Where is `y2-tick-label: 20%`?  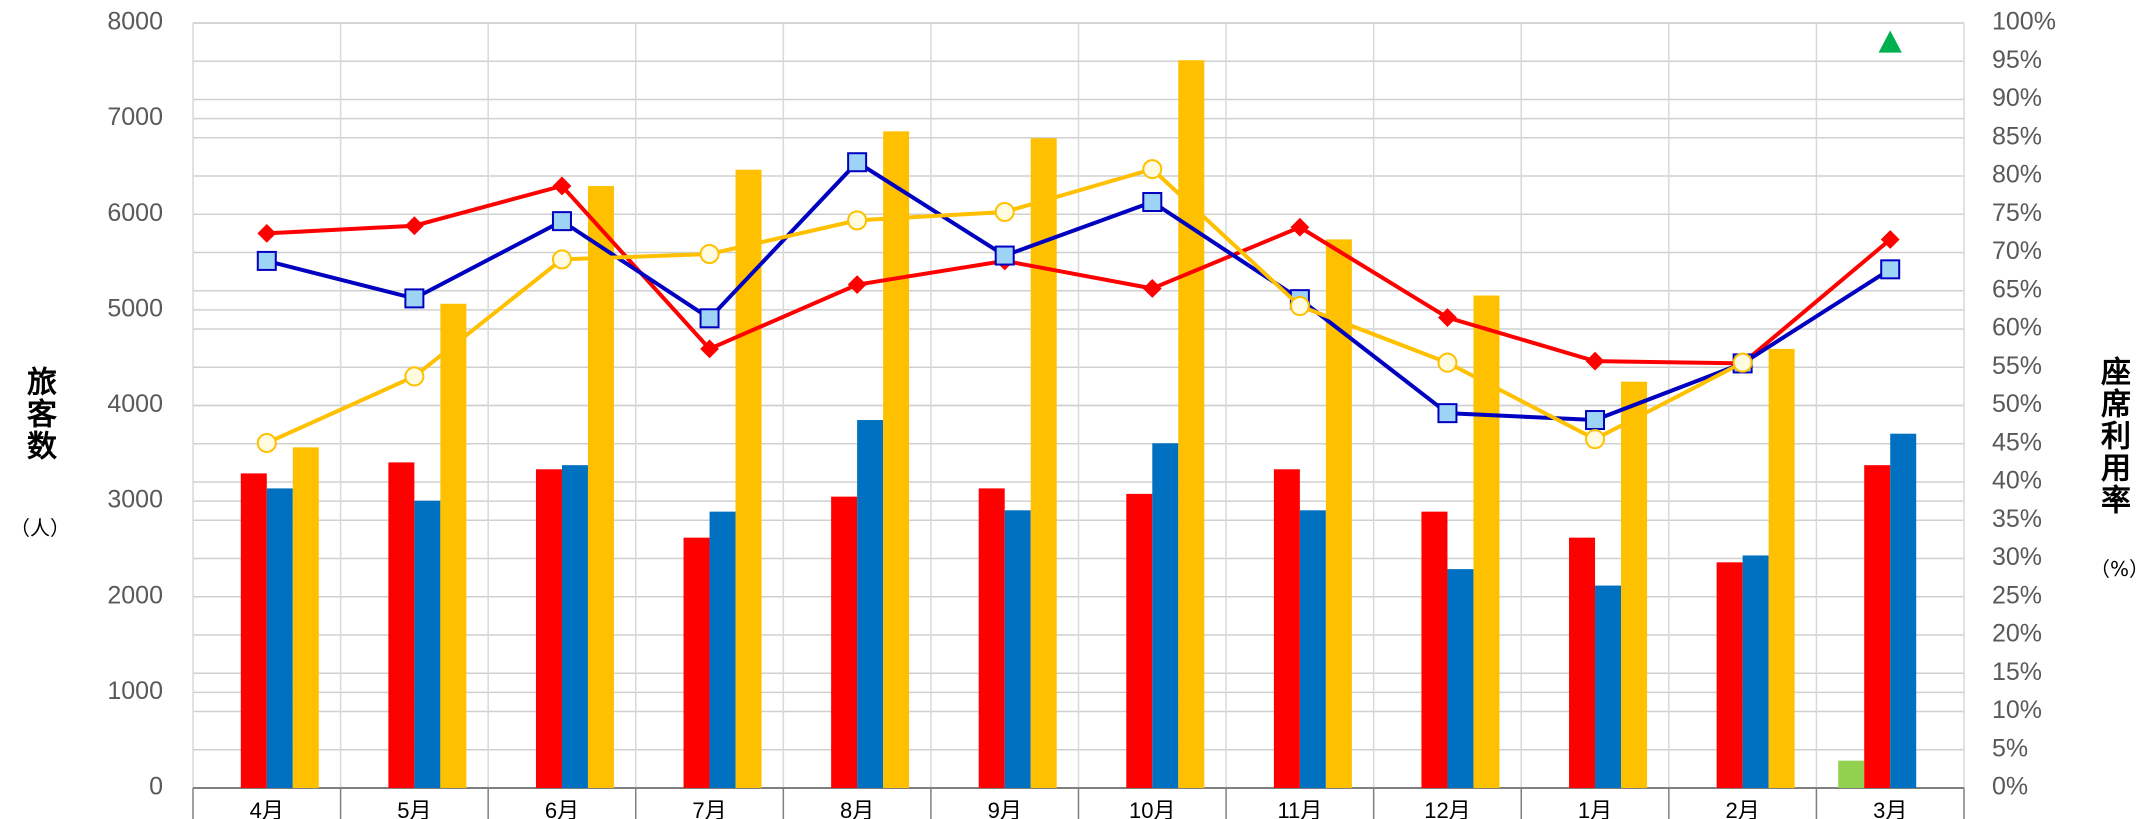
y2-tick-label: 20% is located at coordinates (2017, 634).